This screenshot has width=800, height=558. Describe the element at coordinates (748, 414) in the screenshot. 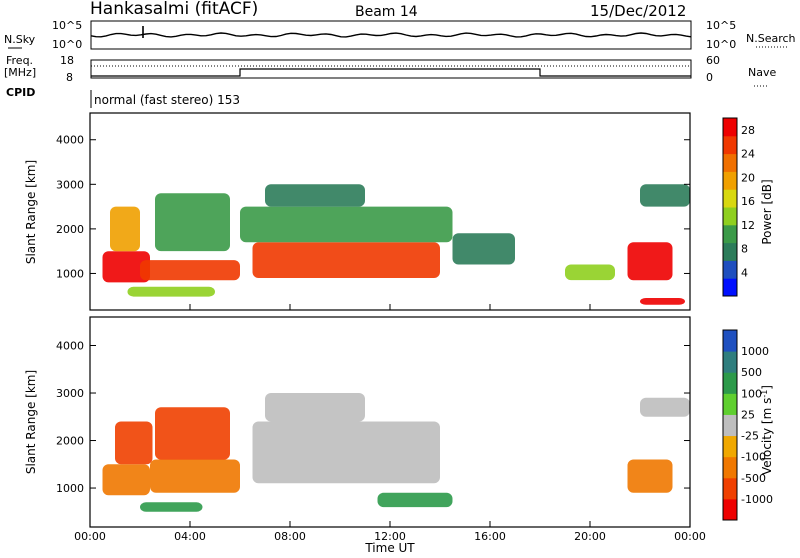

I see `velocity-colorbar-tick: 25` at that location.